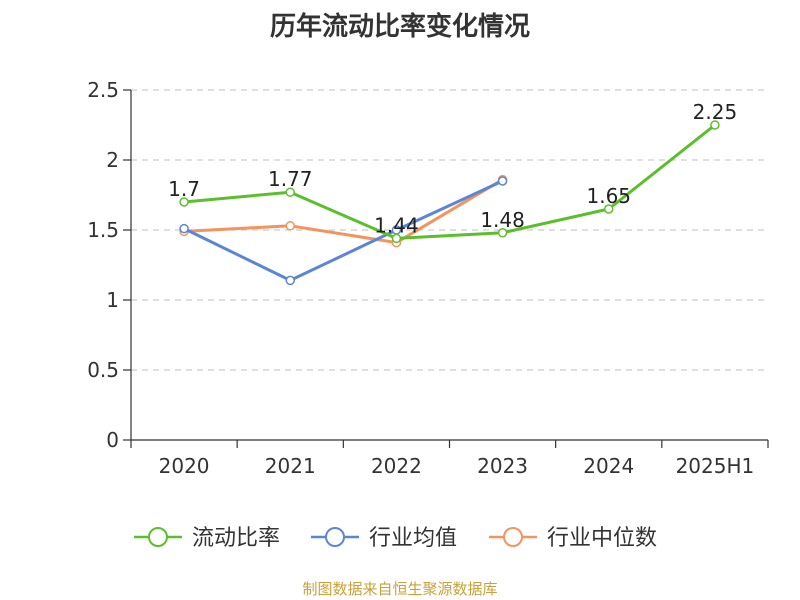 The height and width of the screenshot is (600, 800). What do you see at coordinates (608, 466) in the screenshot?
I see `x-tick-label: 2024` at bounding box center [608, 466].